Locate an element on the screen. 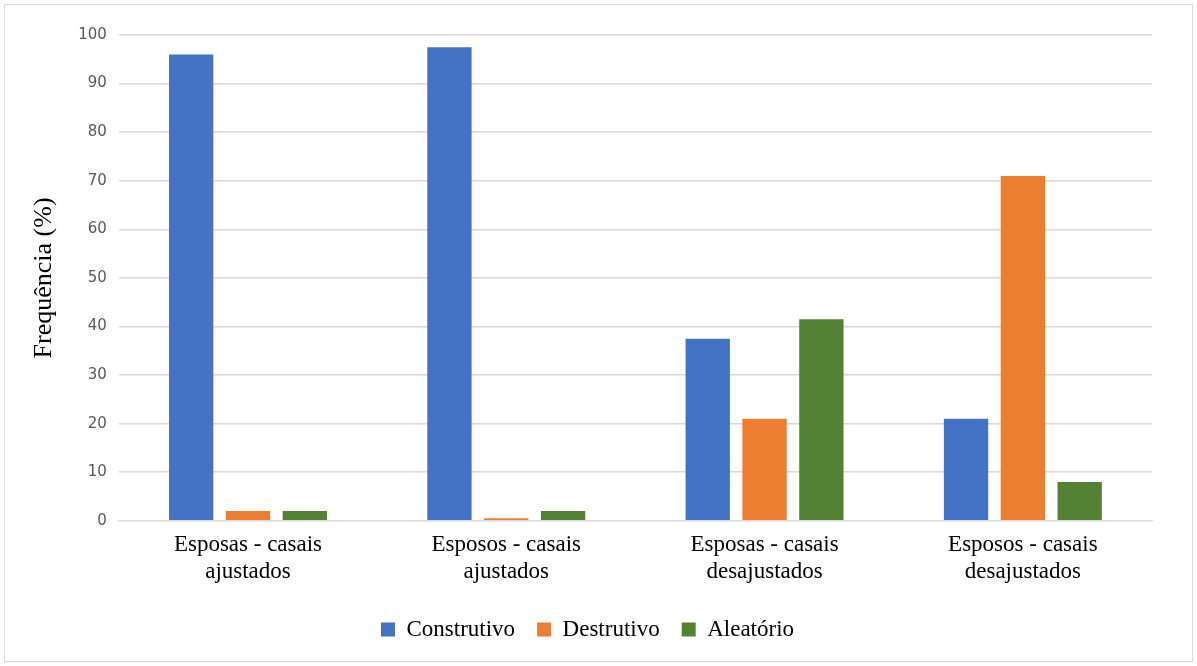 The image size is (1197, 666). x-tick-label: Esposas - casais ajustados is located at coordinates (248, 557).